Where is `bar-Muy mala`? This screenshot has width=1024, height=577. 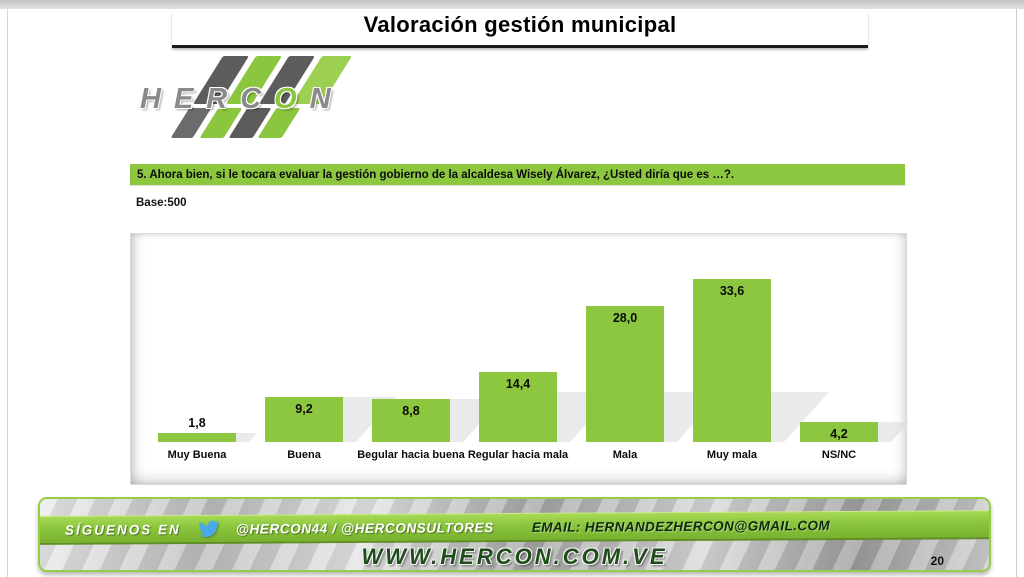
bar-Muy mala is located at coordinates (732, 360).